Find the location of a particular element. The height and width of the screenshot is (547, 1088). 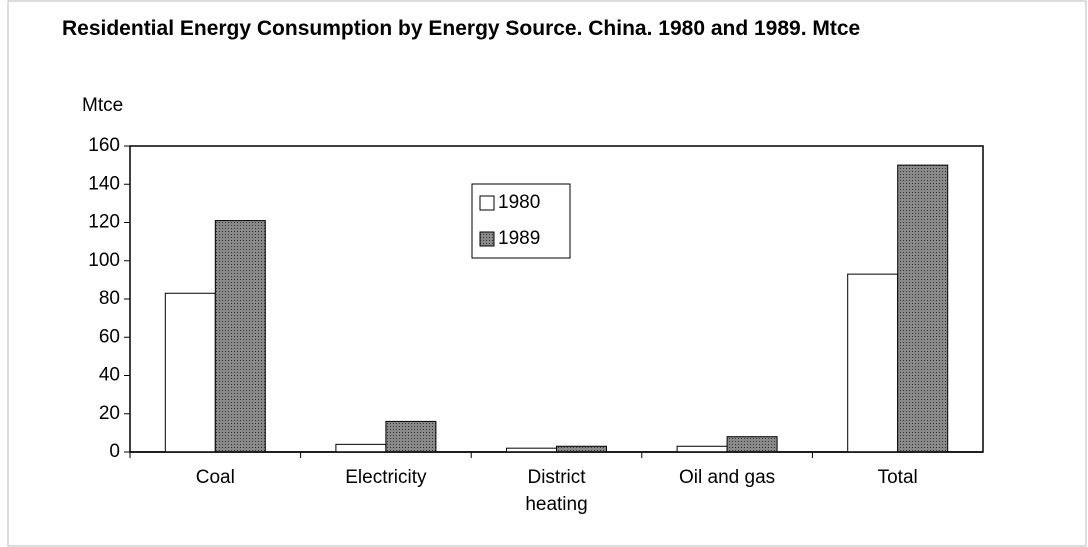

x-tick-label: Coal is located at coordinates (215, 477).